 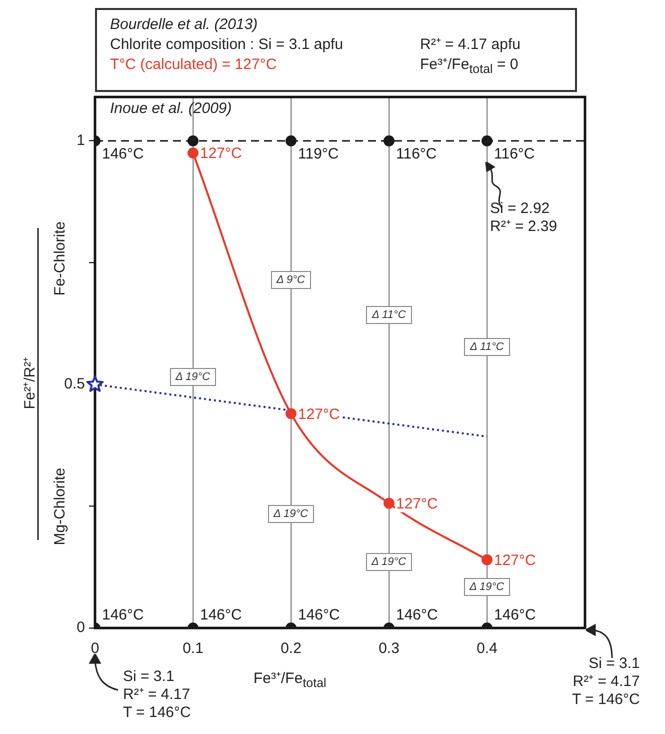 I want to click on annotation: Si = 2.92 R²⁺ = 2.39, so click(x=524, y=218).